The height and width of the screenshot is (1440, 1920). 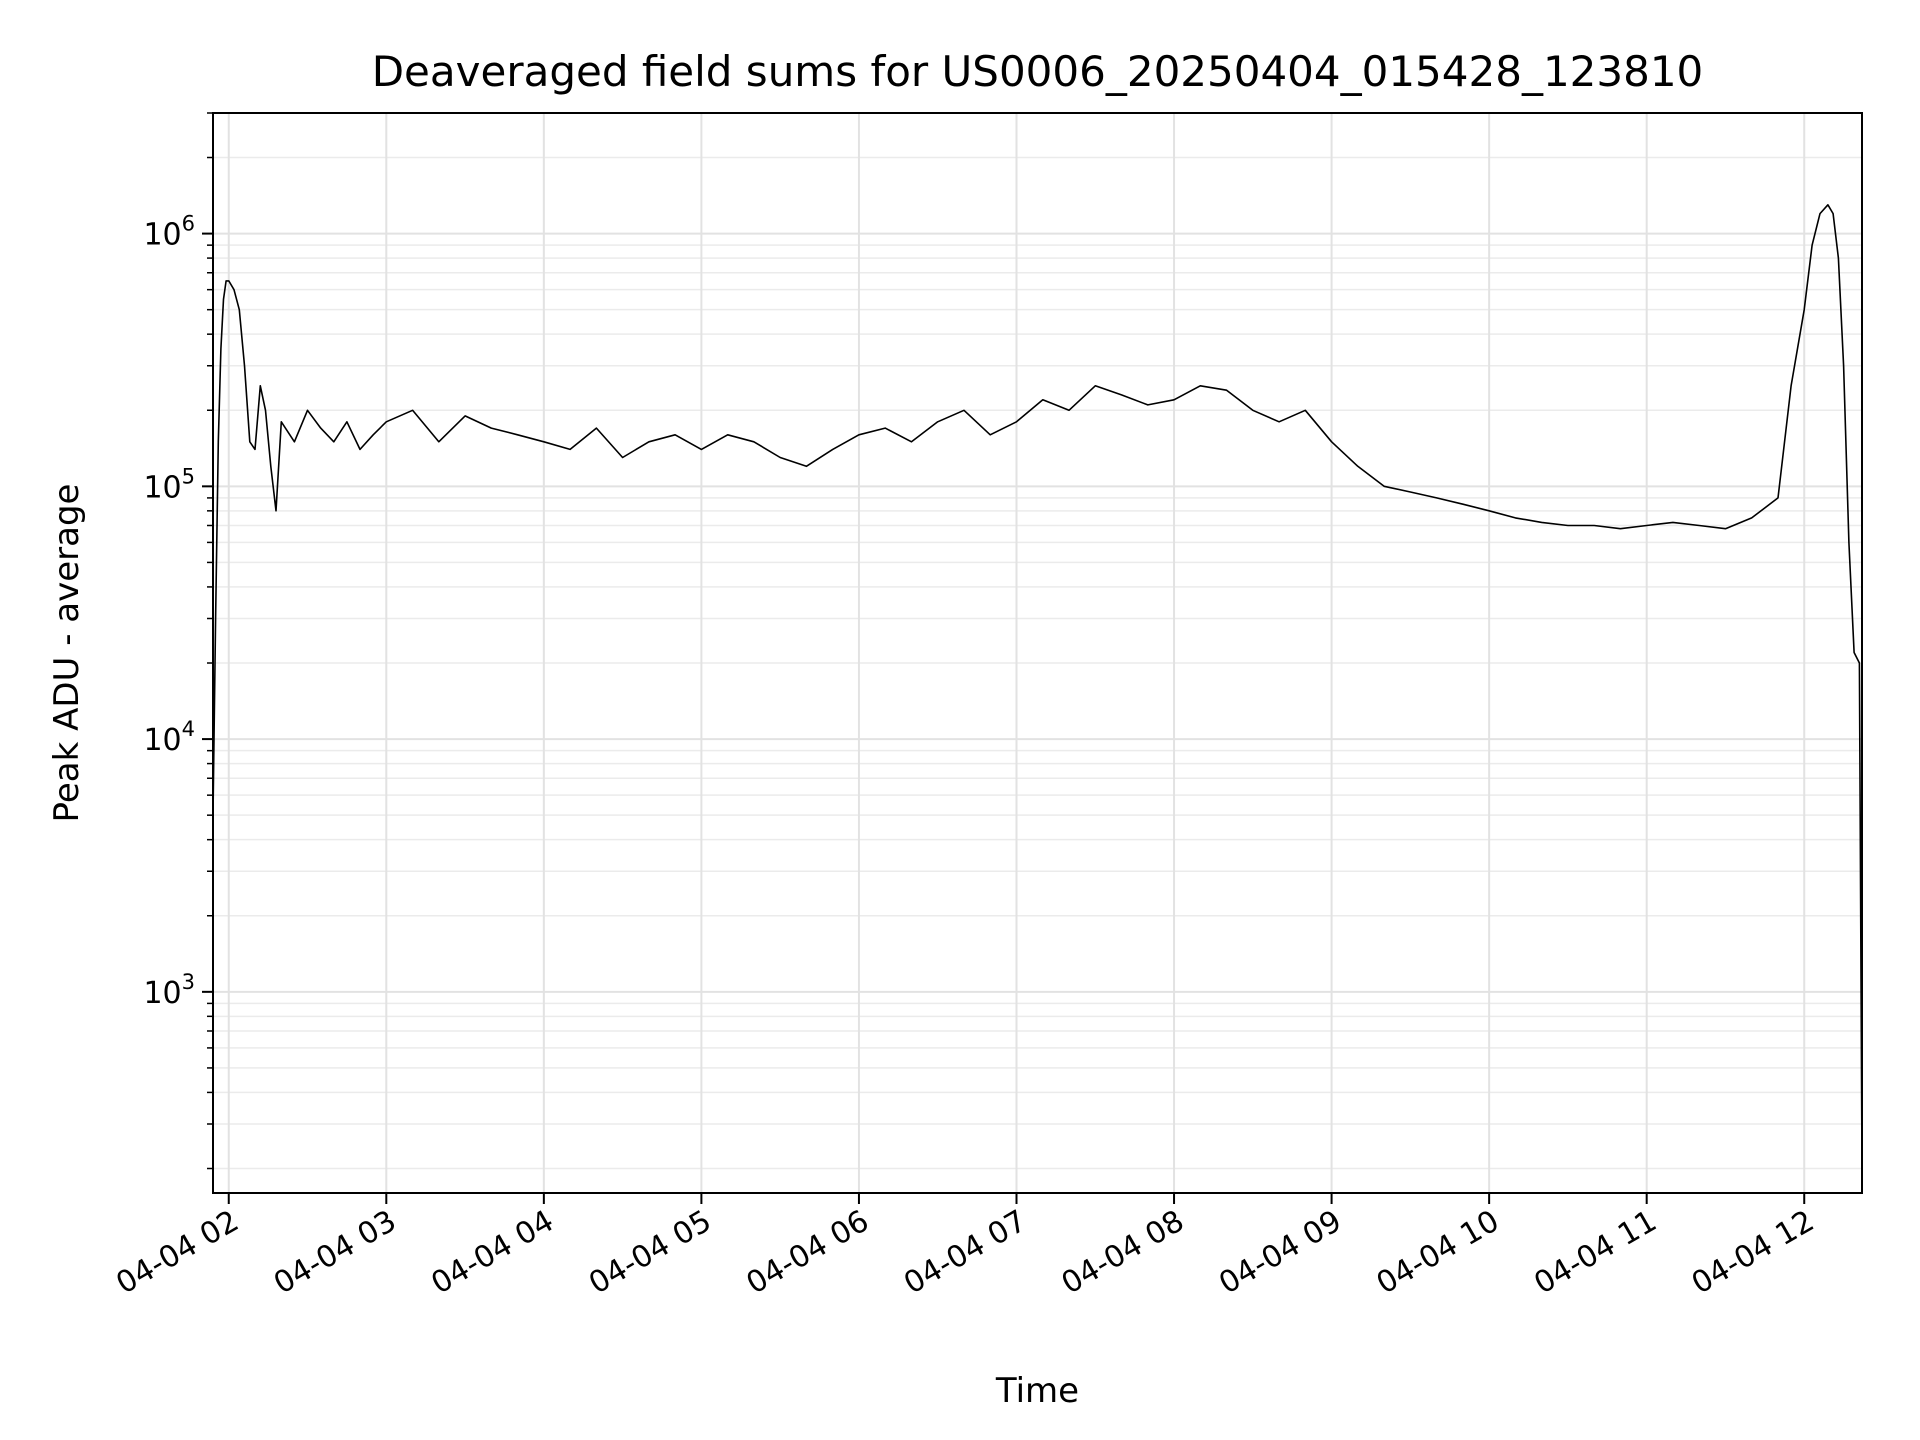 I want to click on y-tick-label: 10³, so click(x=169, y=990).